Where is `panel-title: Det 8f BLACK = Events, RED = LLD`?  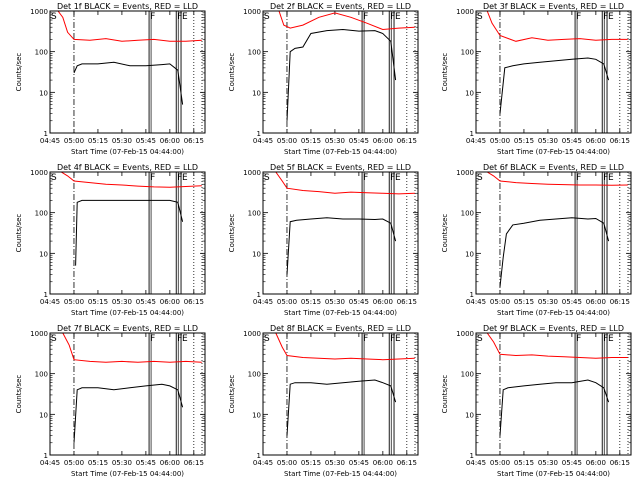
panel-title: Det 8f BLACK = Events, RED = LLD is located at coordinates (340, 328).